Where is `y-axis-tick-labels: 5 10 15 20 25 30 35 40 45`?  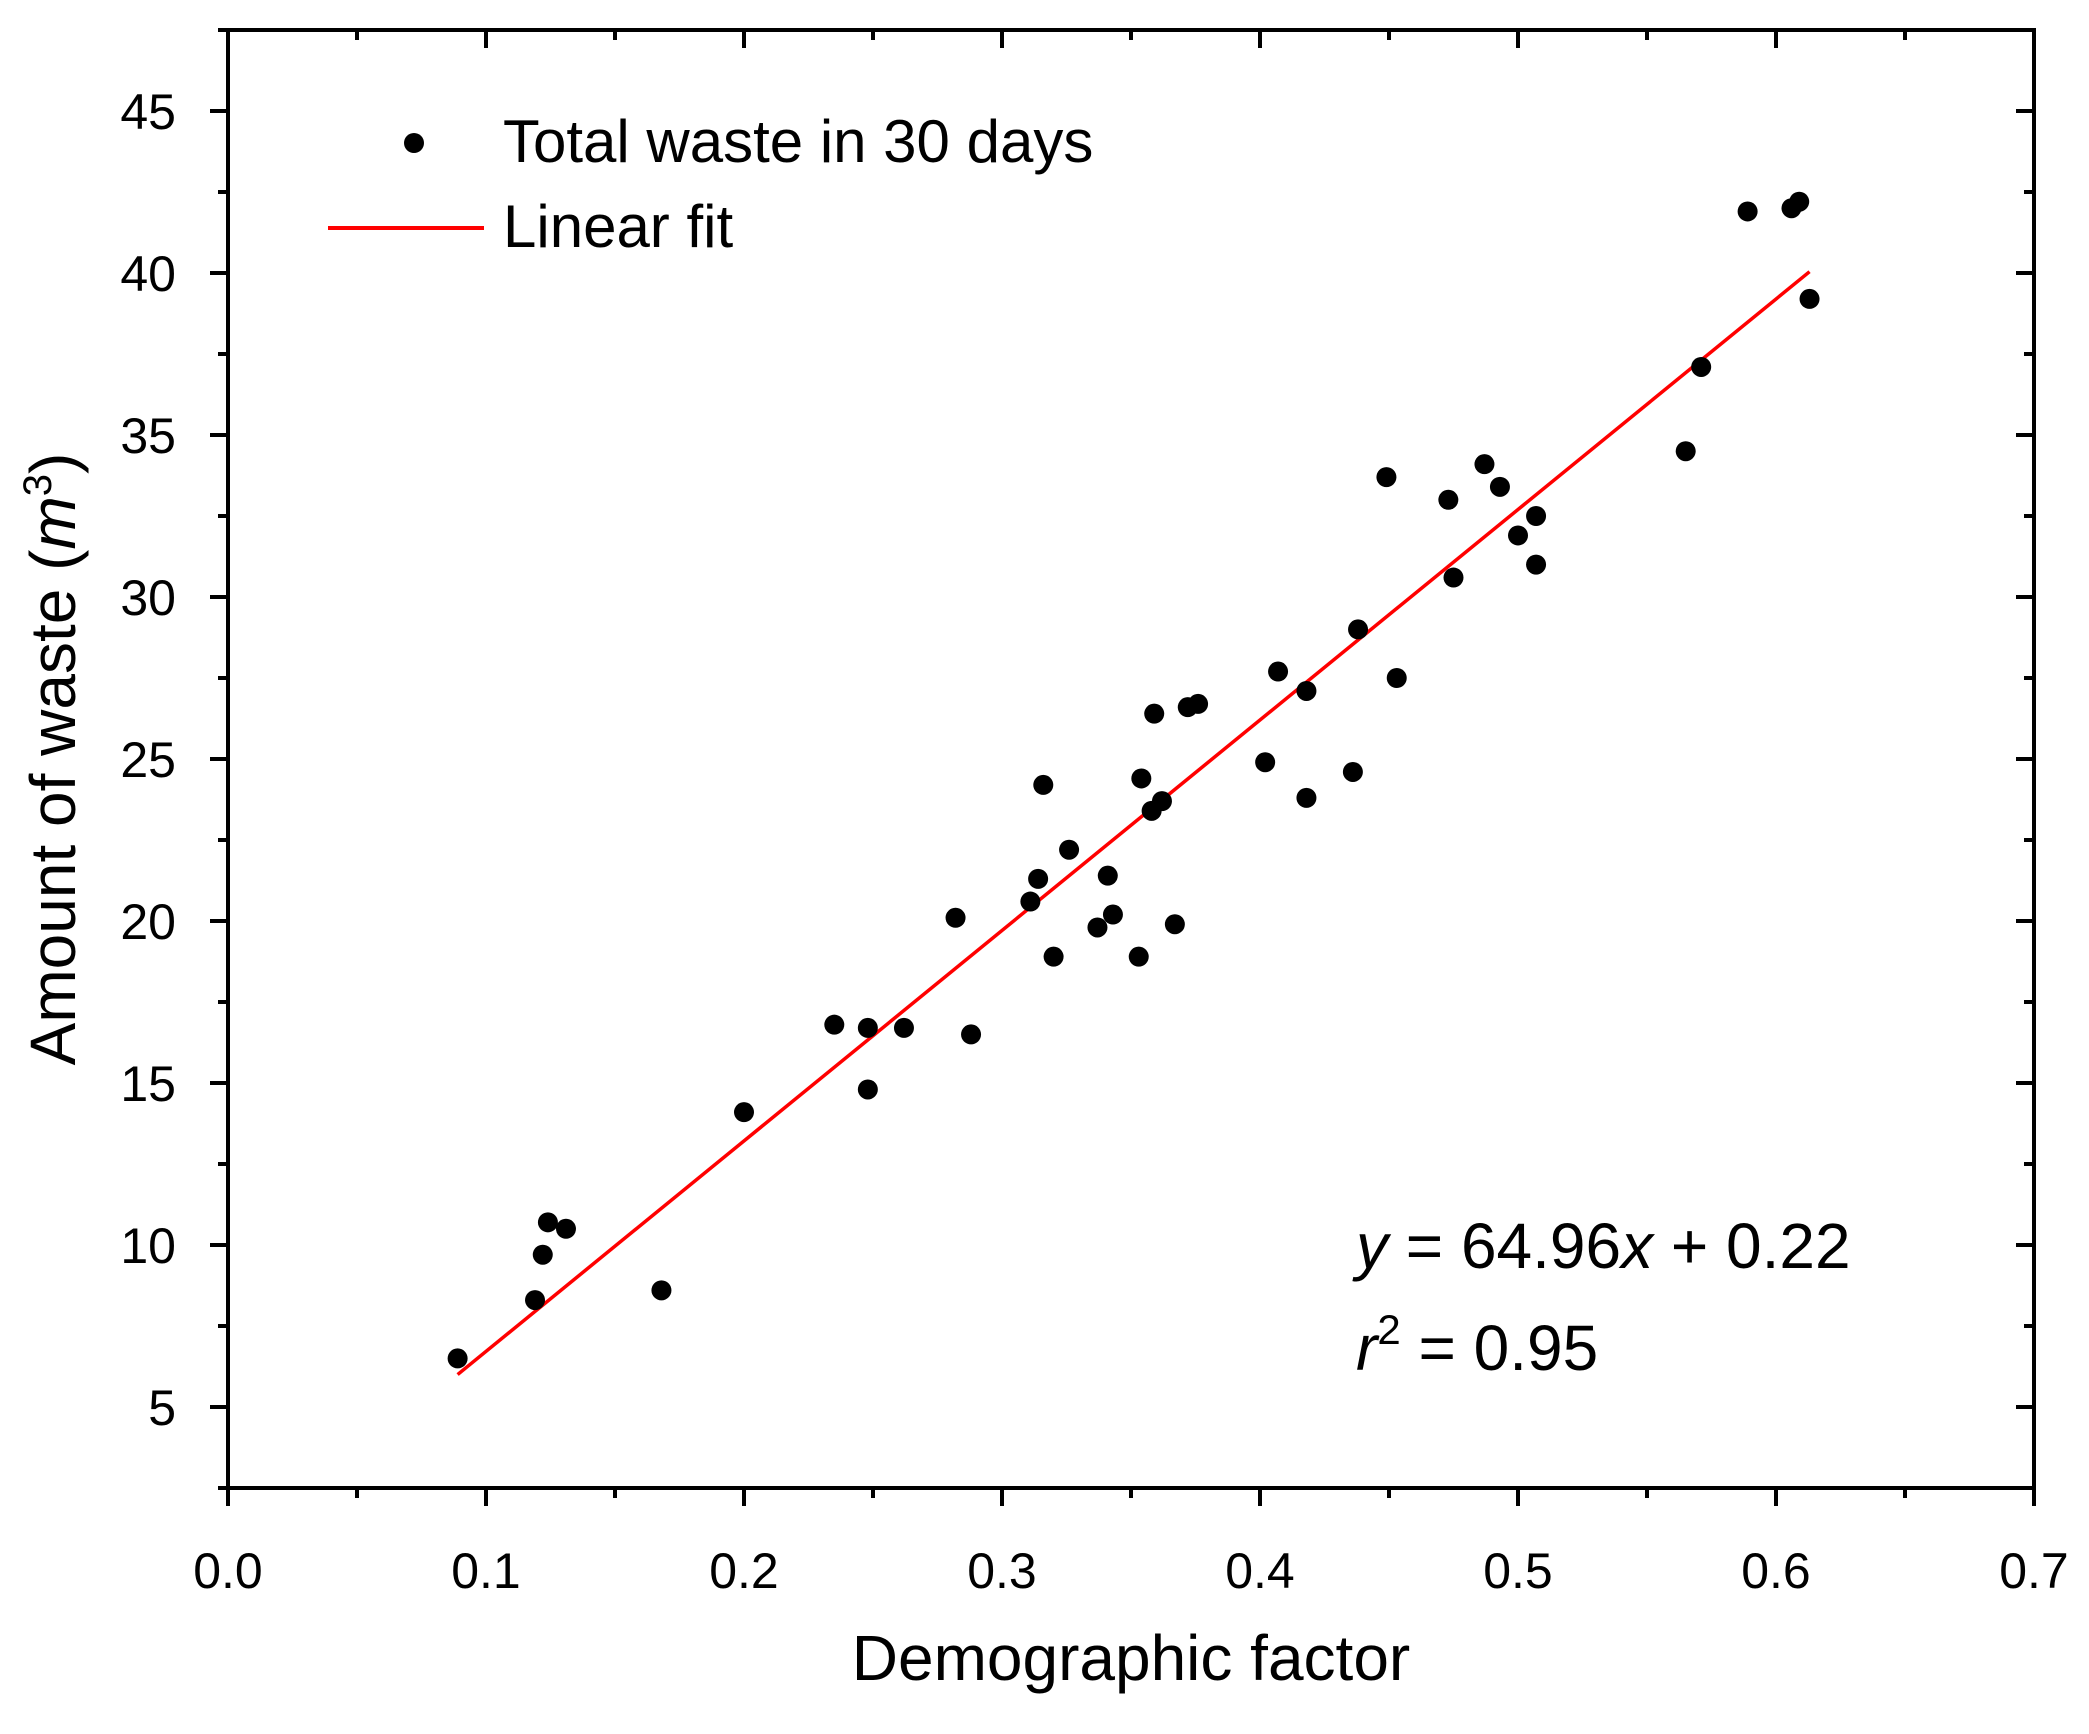
y-axis-tick-labels: 5 10 15 20 25 30 35 40 45 is located at coordinates (148, 760).